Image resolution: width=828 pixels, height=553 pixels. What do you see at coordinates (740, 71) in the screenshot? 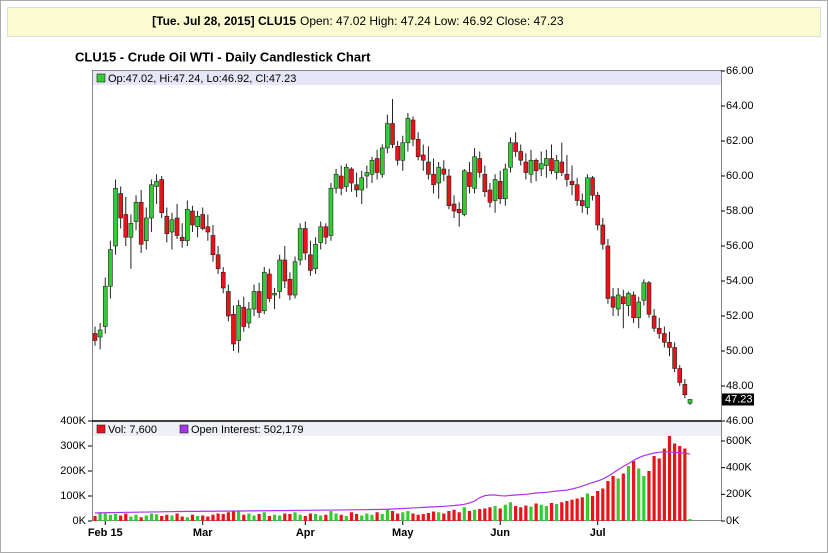
I see `y-tick-label: 66.00` at bounding box center [740, 71].